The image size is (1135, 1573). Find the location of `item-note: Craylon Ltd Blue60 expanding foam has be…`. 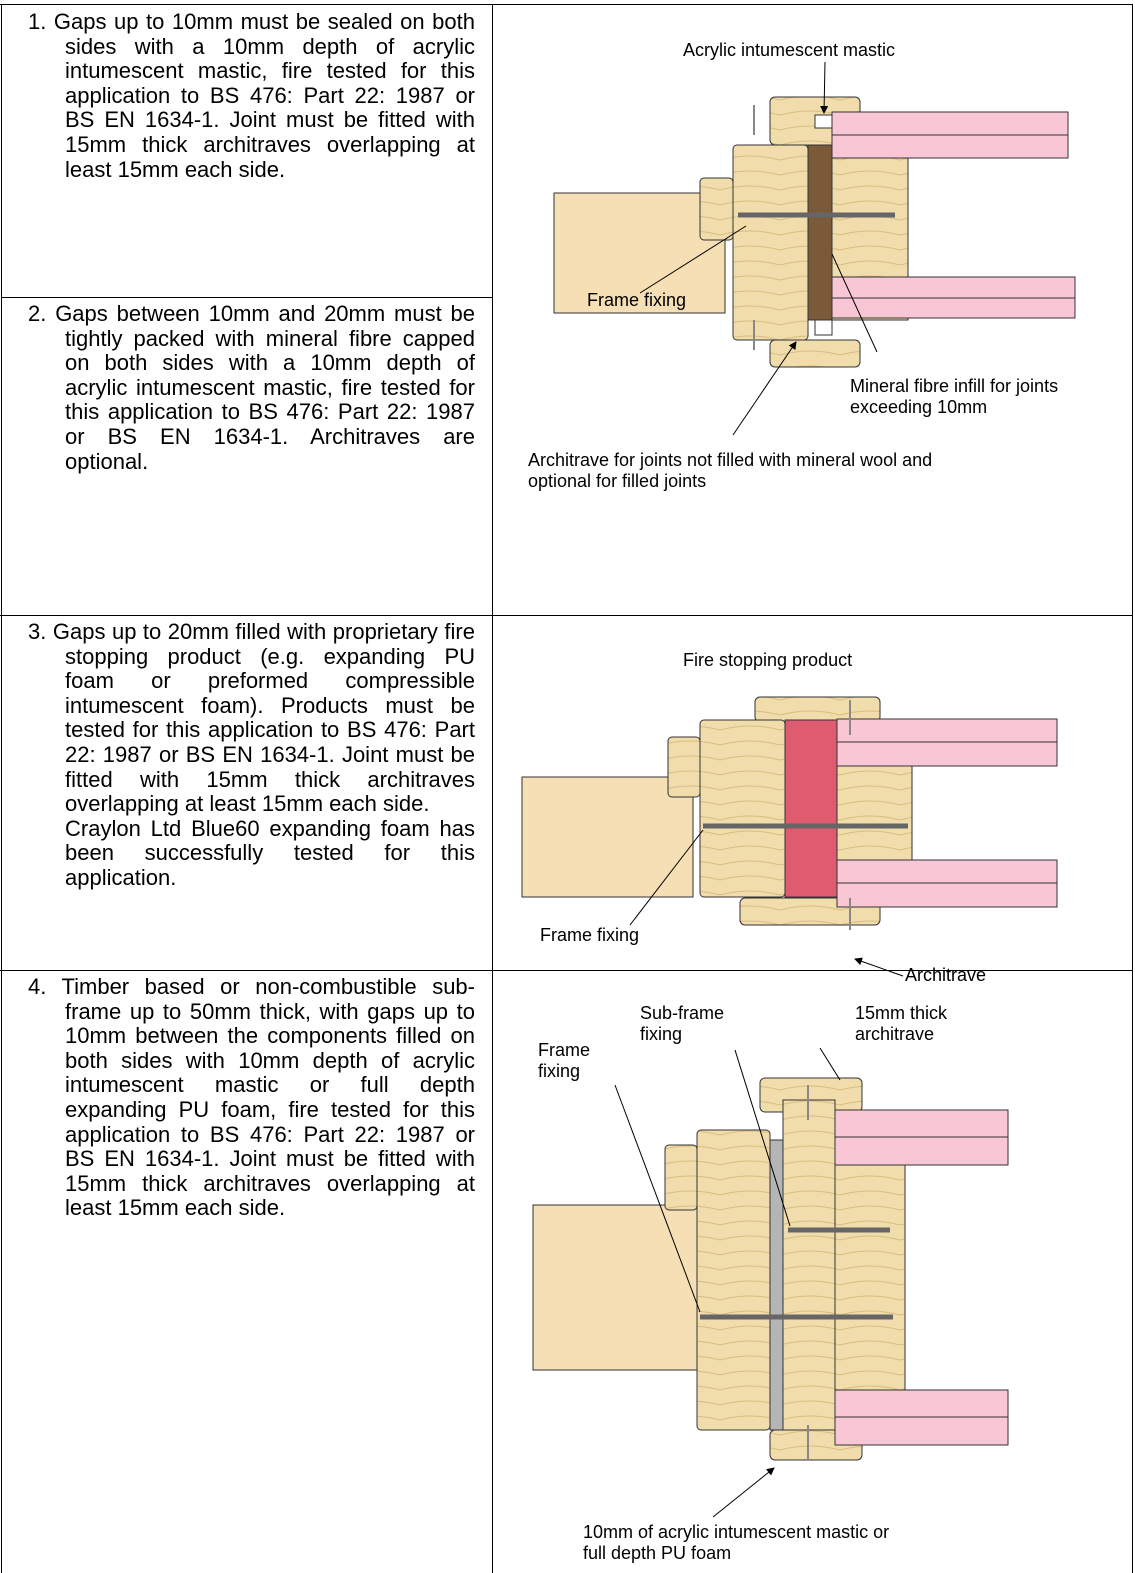

item-note: Craylon Ltd Blue60 expanding foam has be… is located at coordinates (270, 852).